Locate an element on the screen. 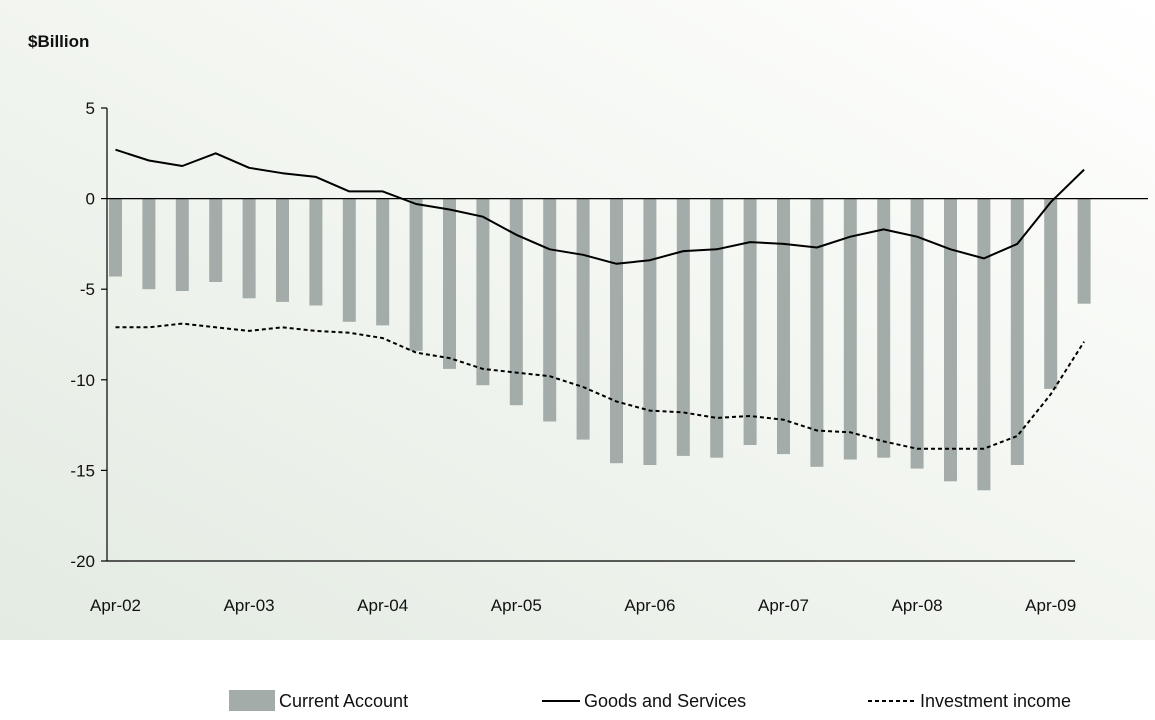 The width and height of the screenshot is (1155, 720). y-tick-label: -20 is located at coordinates (82, 561).